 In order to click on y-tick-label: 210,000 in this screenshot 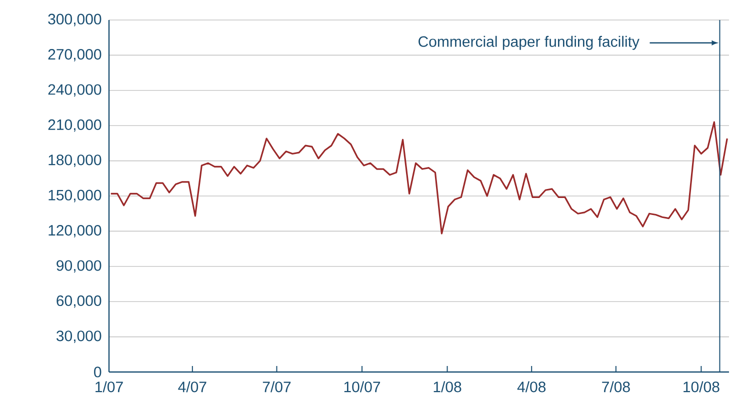, I will do `click(75, 125)`.